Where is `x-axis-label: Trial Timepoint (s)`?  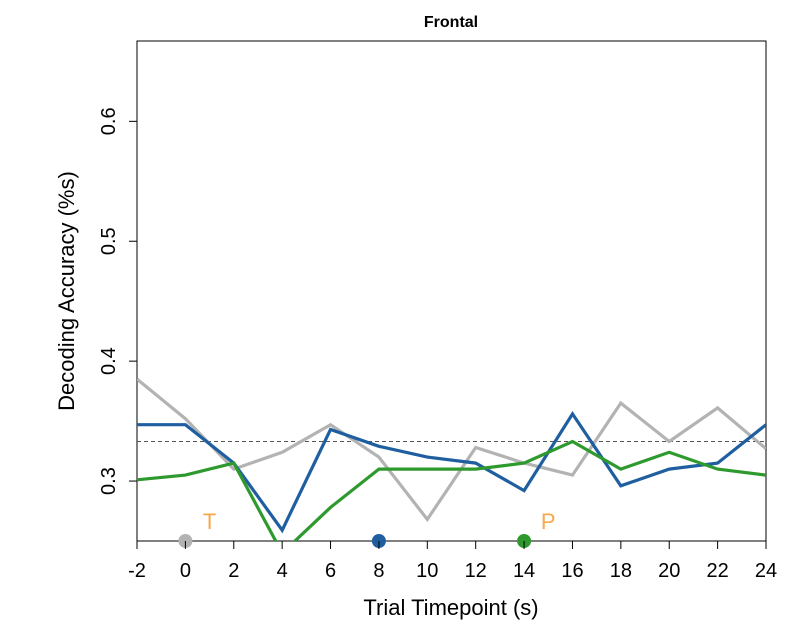 x-axis-label: Trial Timepoint (s) is located at coordinates (450, 607).